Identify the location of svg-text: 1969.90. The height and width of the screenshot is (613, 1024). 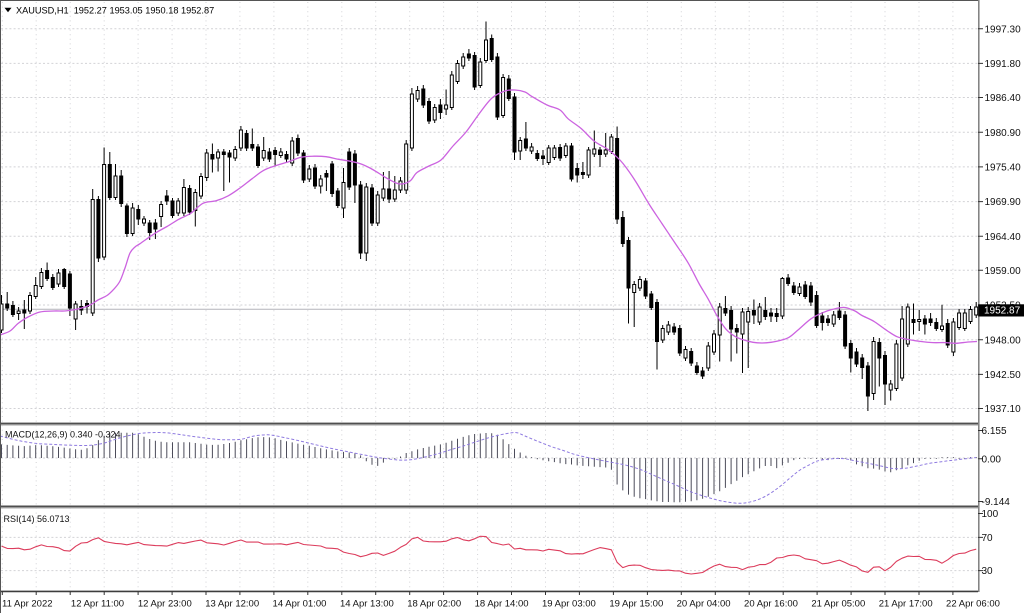
(1003, 202).